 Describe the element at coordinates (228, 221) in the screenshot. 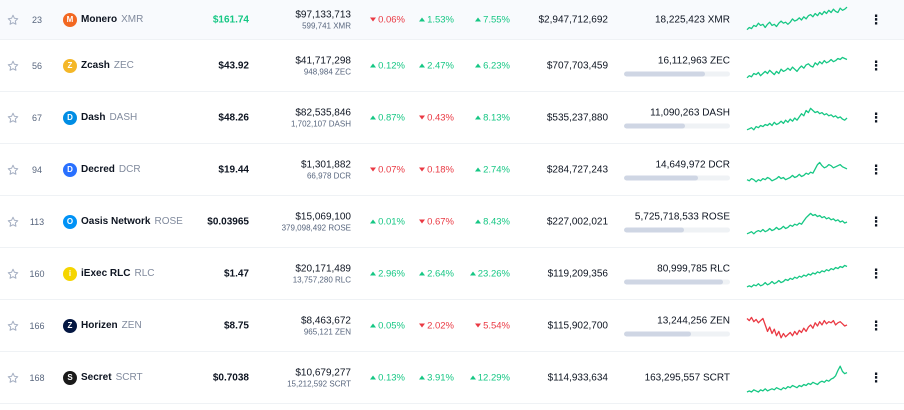

I see `price: $0.03965` at that location.